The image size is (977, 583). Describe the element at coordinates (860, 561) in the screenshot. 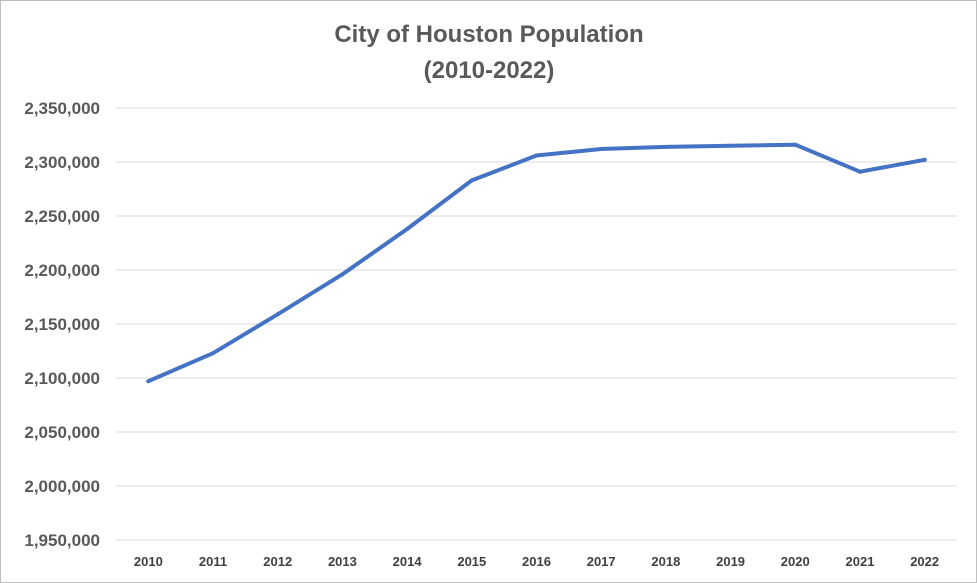

I see `x-tick-label: 2021` at that location.